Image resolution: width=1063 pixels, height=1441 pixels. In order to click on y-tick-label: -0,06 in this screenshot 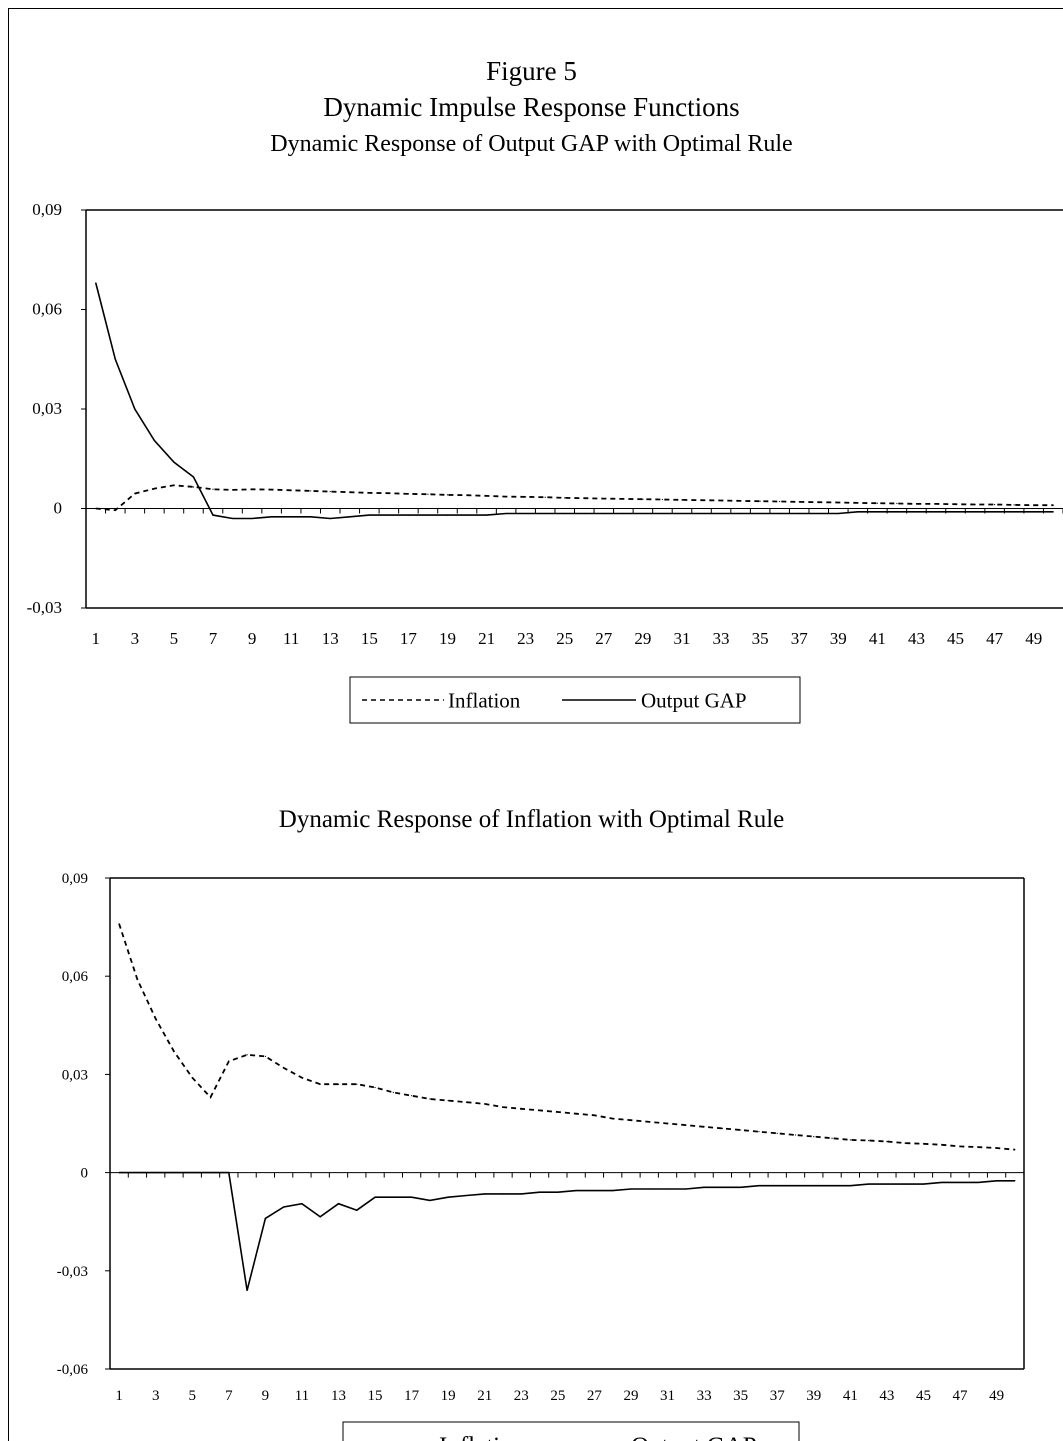, I will do `click(73, 1370)`.